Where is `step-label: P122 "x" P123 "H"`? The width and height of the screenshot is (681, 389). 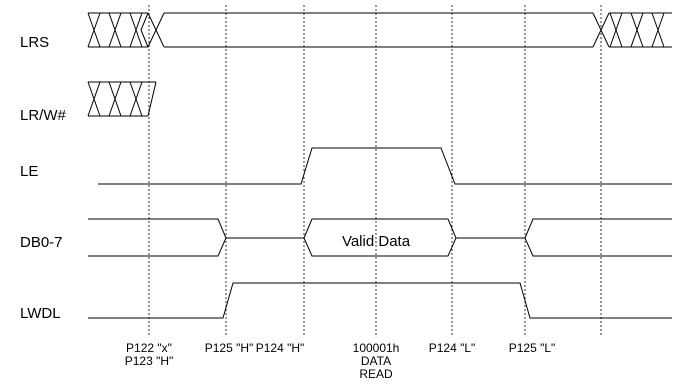 step-label: P122 "x" P123 "H" is located at coordinates (149, 354).